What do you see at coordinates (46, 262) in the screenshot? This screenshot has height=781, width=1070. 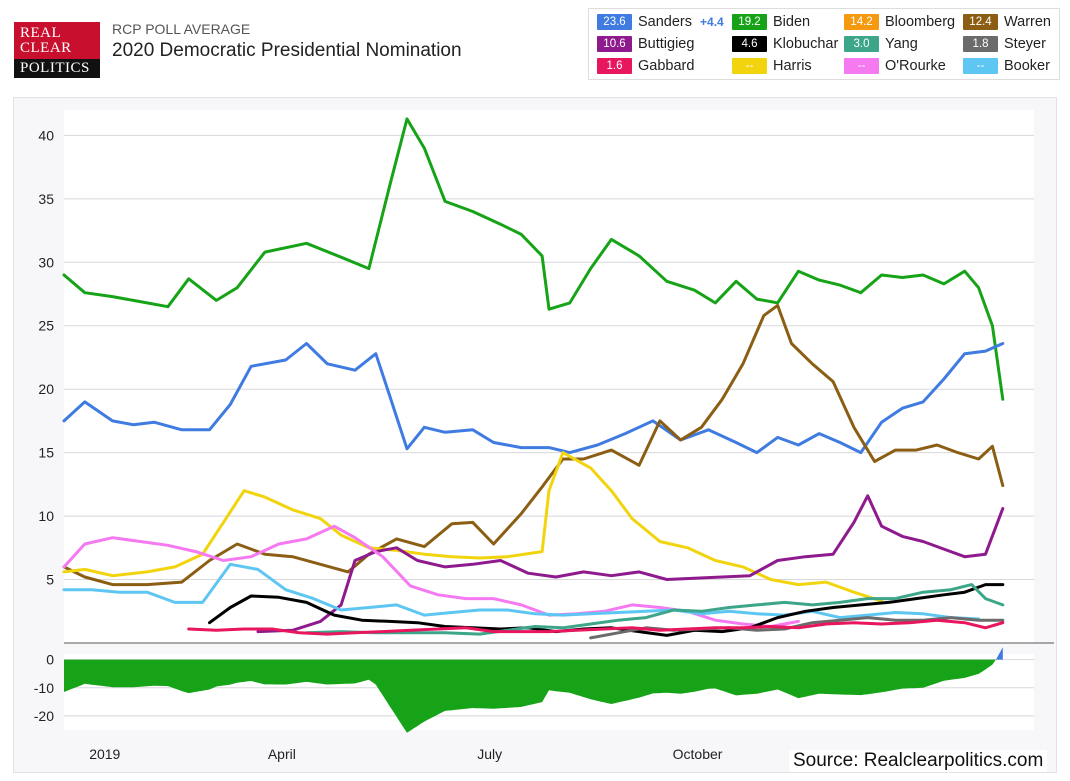 I see `y-tick-label: 30` at bounding box center [46, 262].